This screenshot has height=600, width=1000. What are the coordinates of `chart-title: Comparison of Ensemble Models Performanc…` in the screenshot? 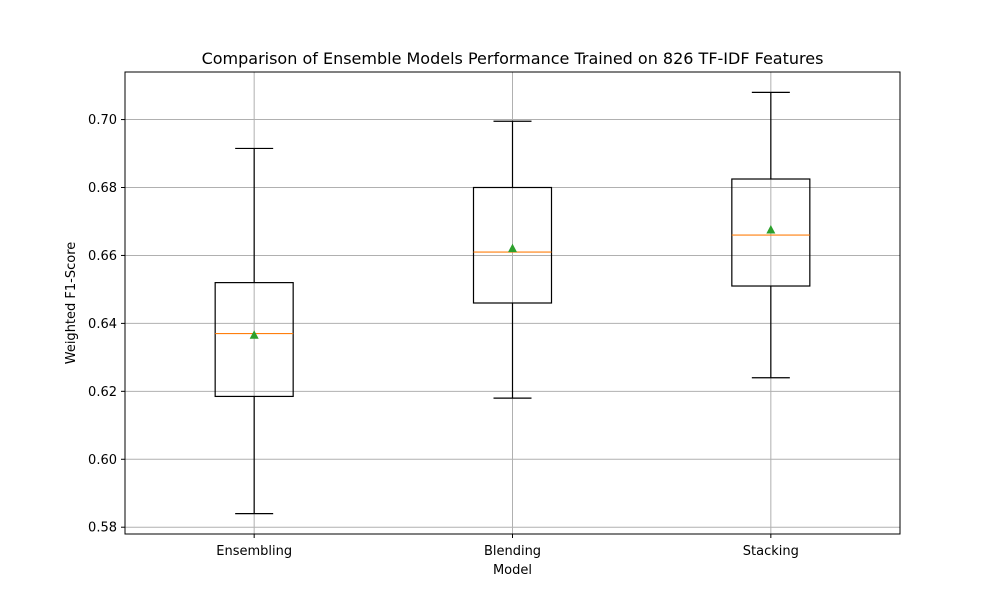 It's located at (513, 58).